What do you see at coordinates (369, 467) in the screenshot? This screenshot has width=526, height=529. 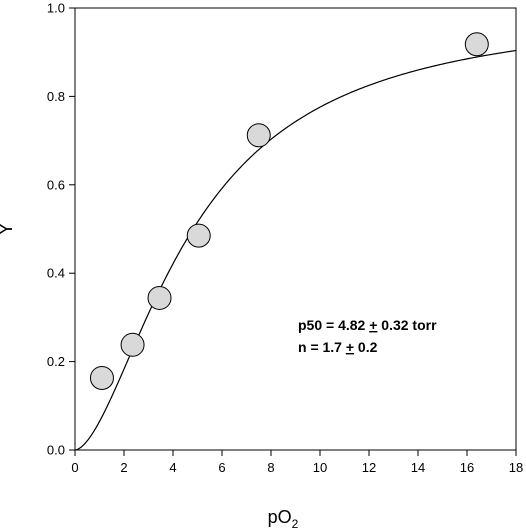 I see `x-tick-label: 12` at bounding box center [369, 467].